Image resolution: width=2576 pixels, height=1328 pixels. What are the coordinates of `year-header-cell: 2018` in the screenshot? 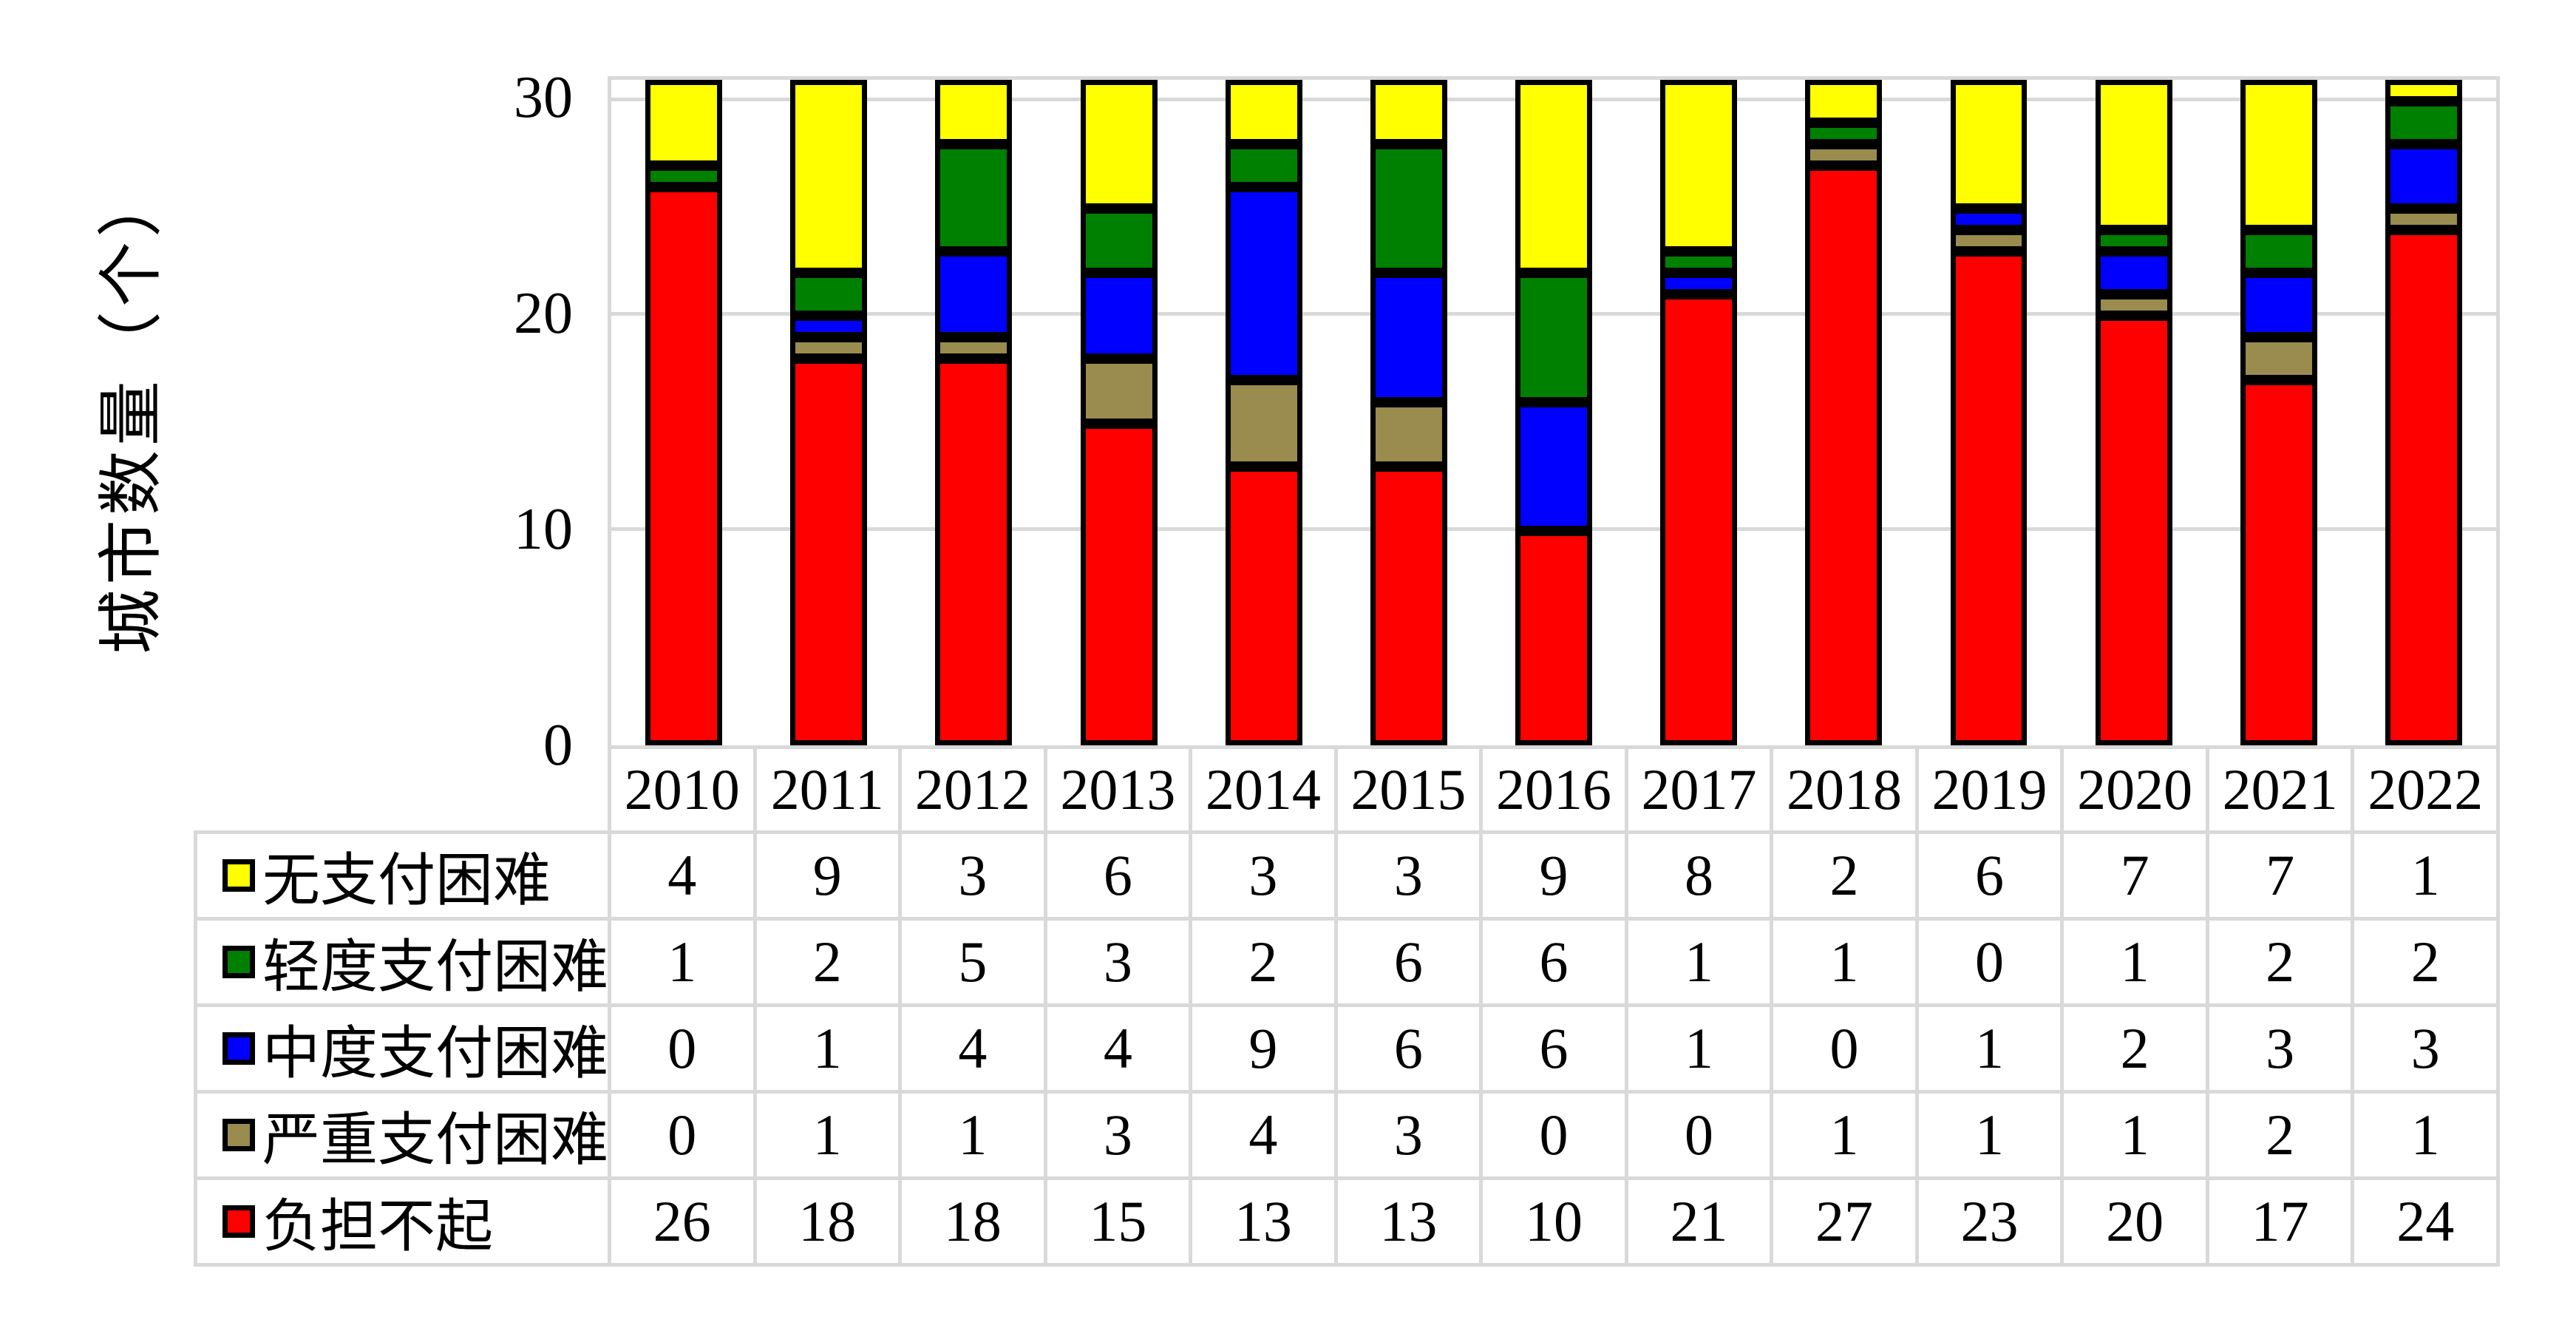 It's located at (1844, 789).